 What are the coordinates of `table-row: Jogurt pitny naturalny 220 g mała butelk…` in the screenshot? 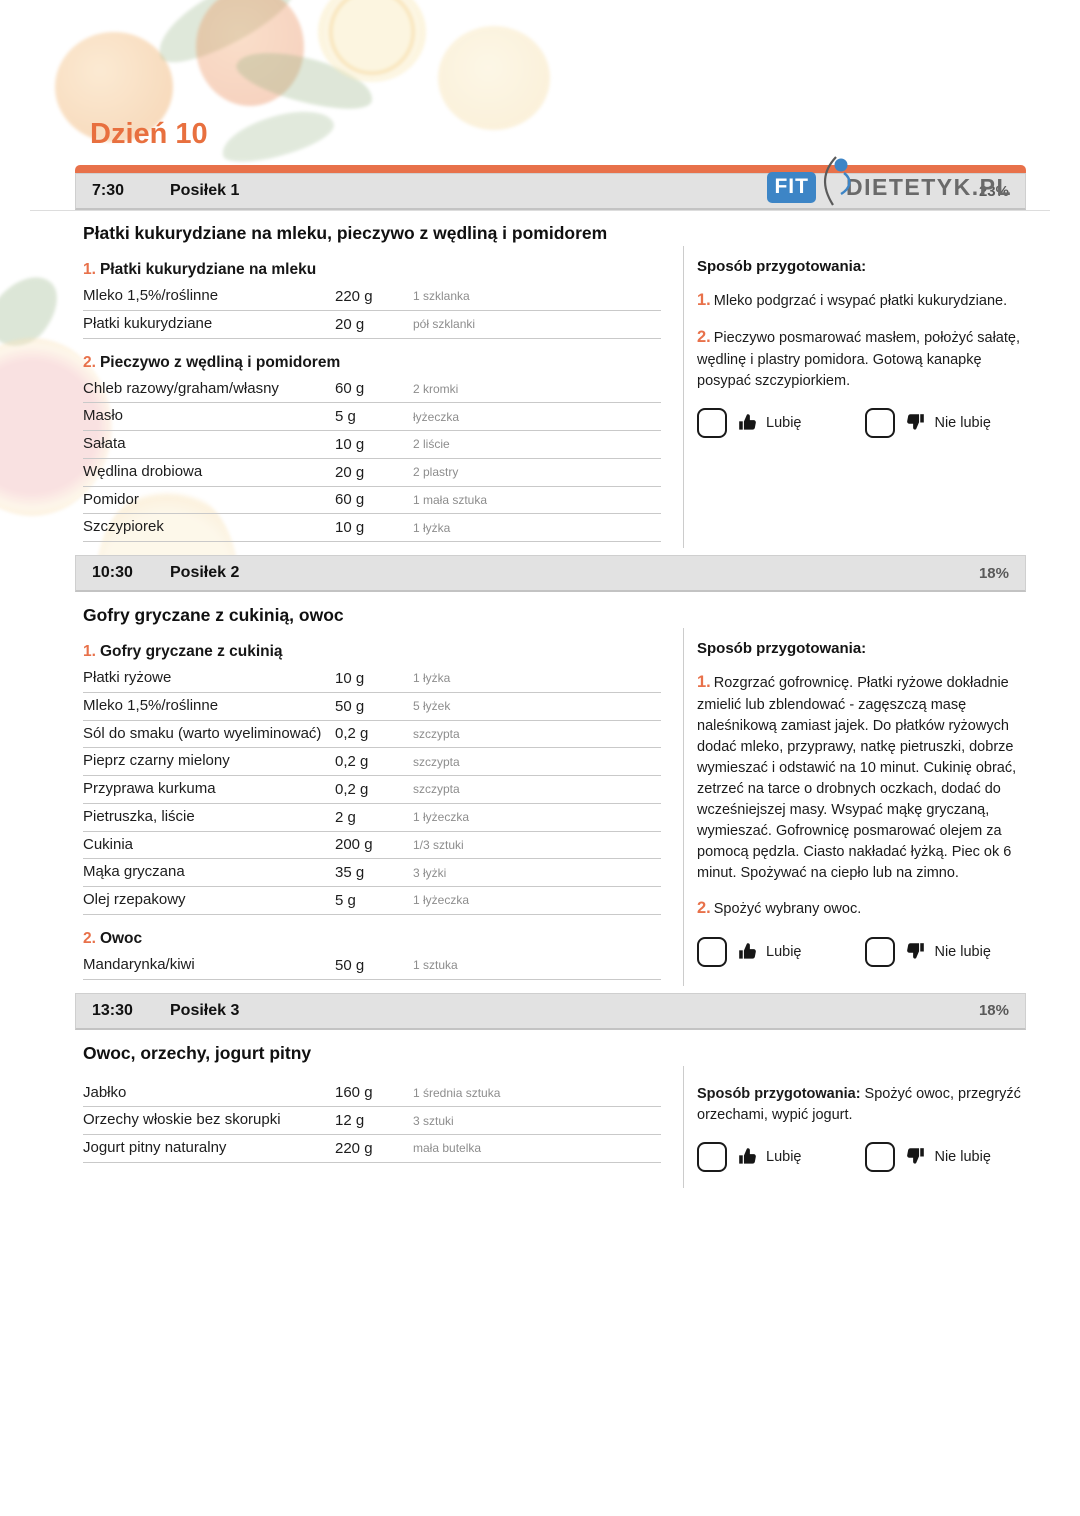 It's located at (372, 1149).